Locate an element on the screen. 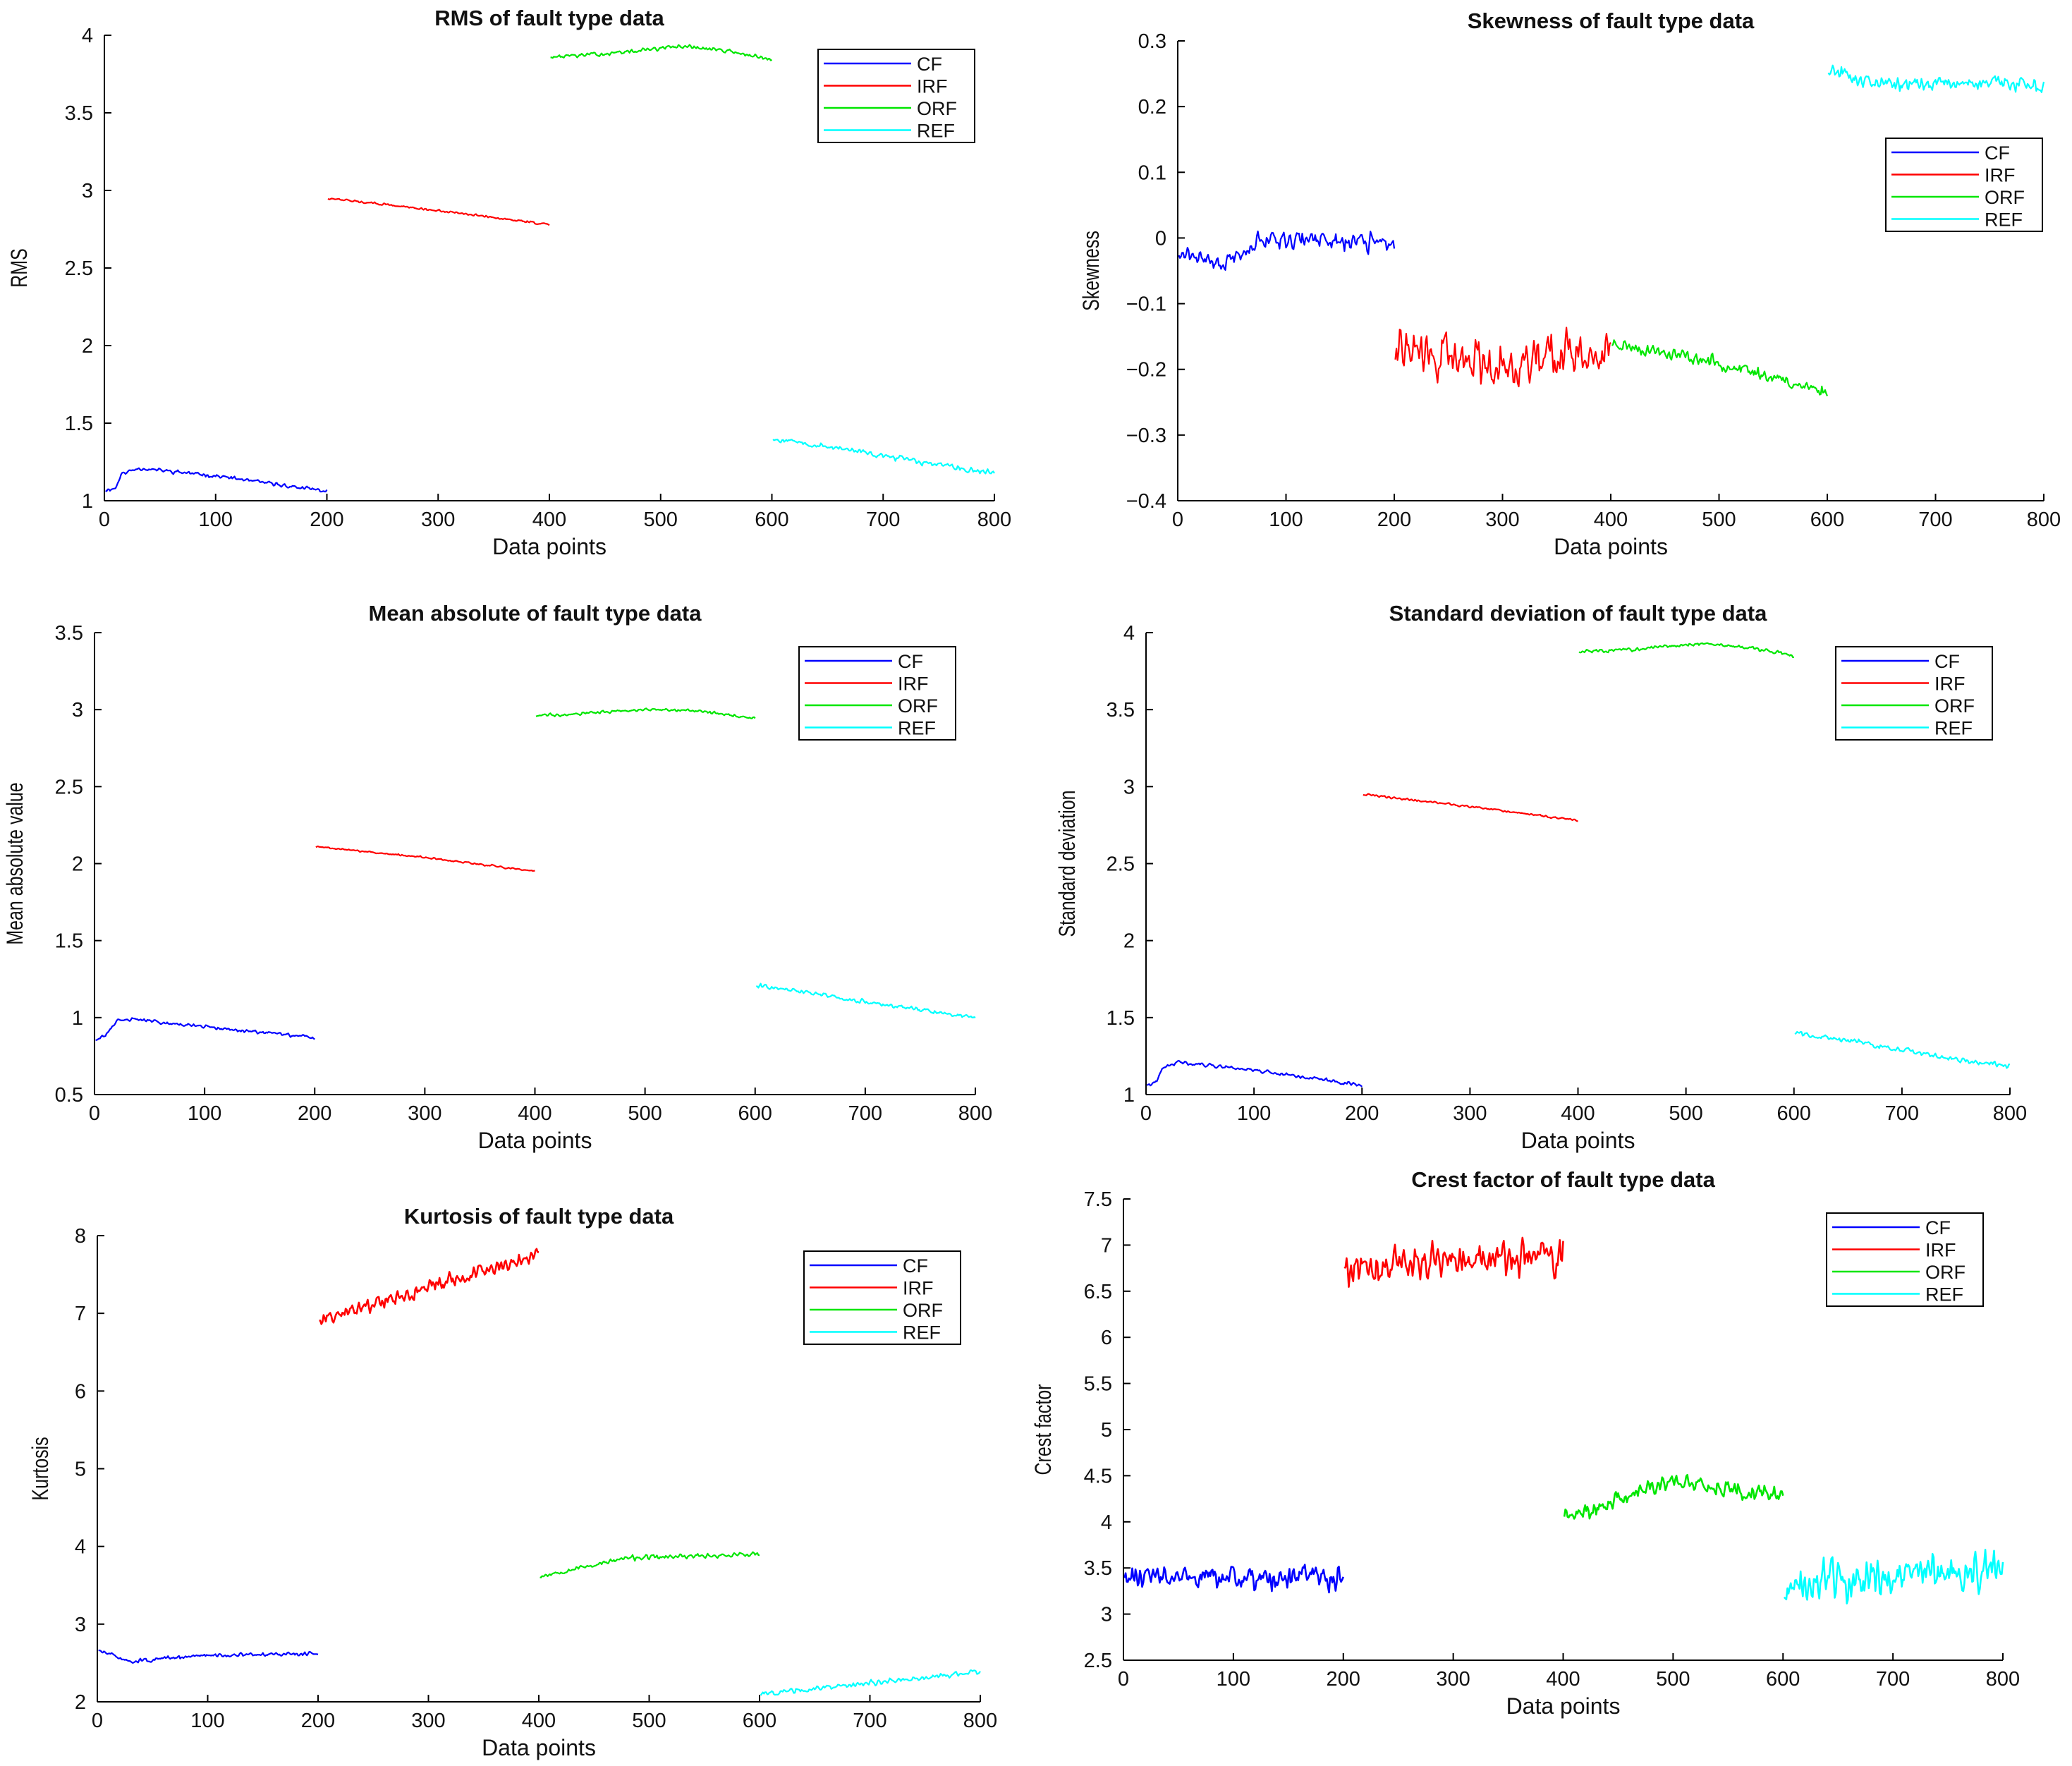 This screenshot has width=2072, height=1766. y-tick-label: −0.4 is located at coordinates (1146, 501).